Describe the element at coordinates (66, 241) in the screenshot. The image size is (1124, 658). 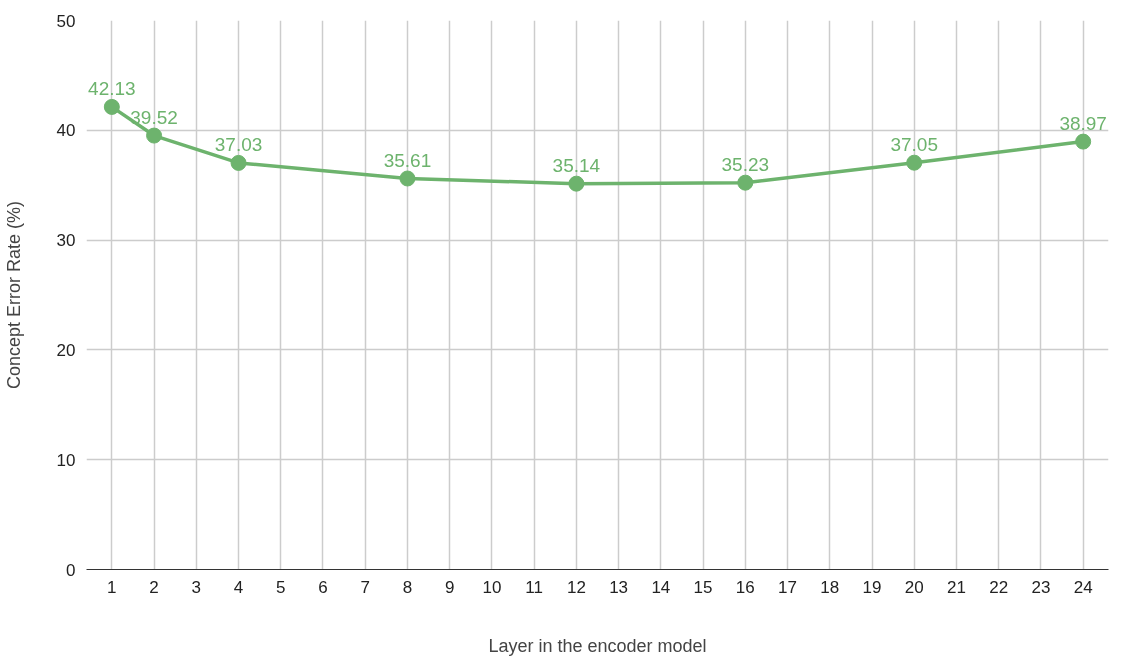
I see `y-tick-label: 30` at that location.